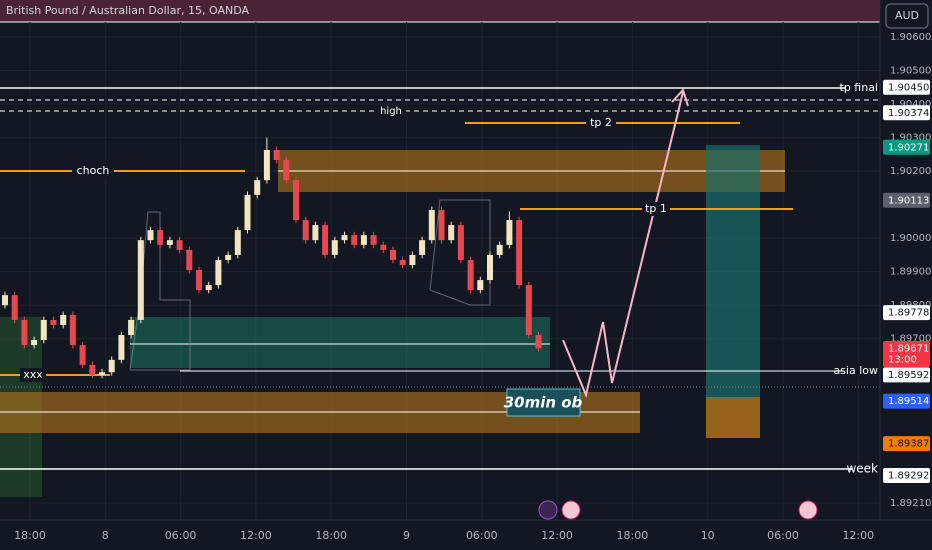 This screenshot has width=932, height=550. What do you see at coordinates (855, 370) in the screenshot?
I see `asia-low-label: asia low` at bounding box center [855, 370].